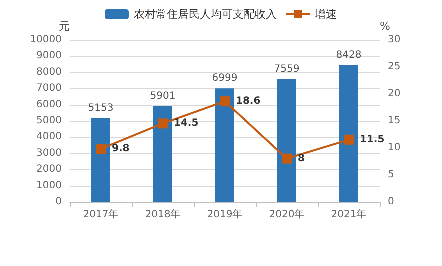 The width and height of the screenshot is (442, 266). I want to click on y-tick-label: 10000, so click(46, 40).